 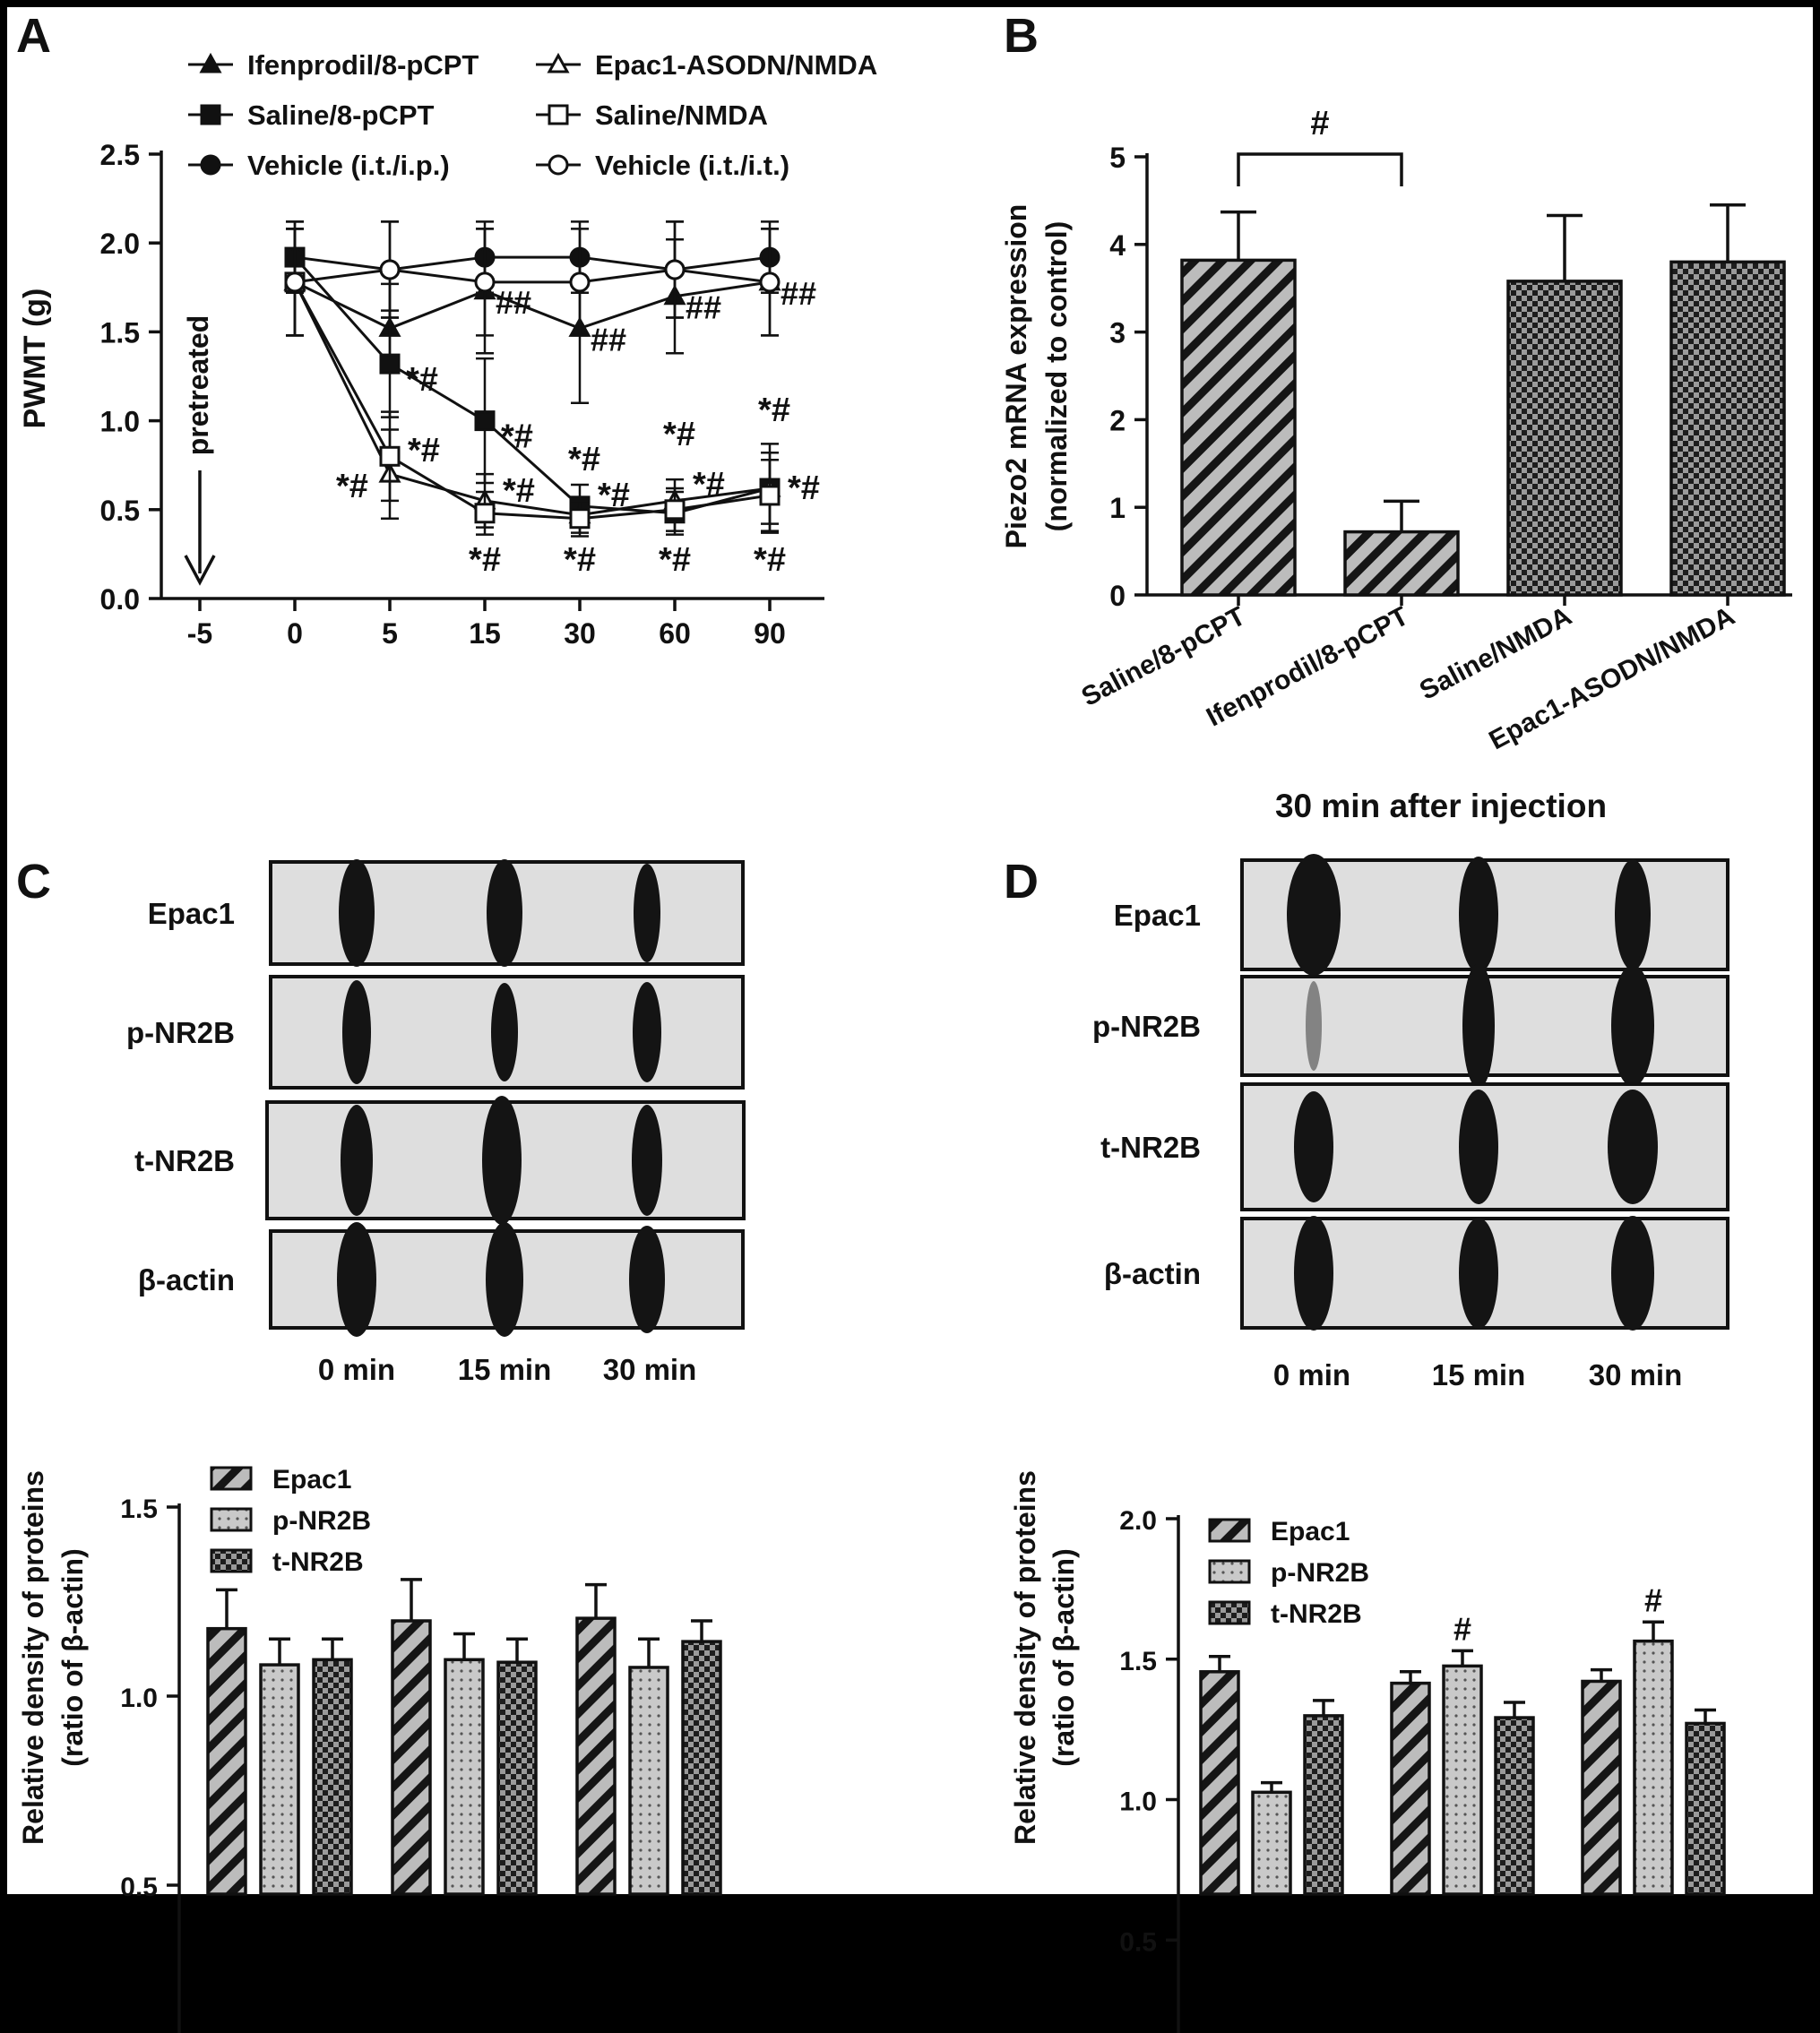 What do you see at coordinates (199, 633) in the screenshot?
I see `panel-a-x-tick-label: -5` at bounding box center [199, 633].